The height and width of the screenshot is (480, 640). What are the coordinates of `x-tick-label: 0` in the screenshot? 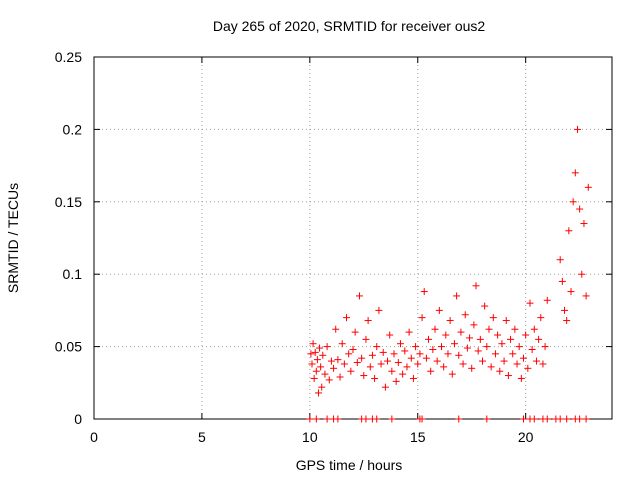 It's located at (94, 437).